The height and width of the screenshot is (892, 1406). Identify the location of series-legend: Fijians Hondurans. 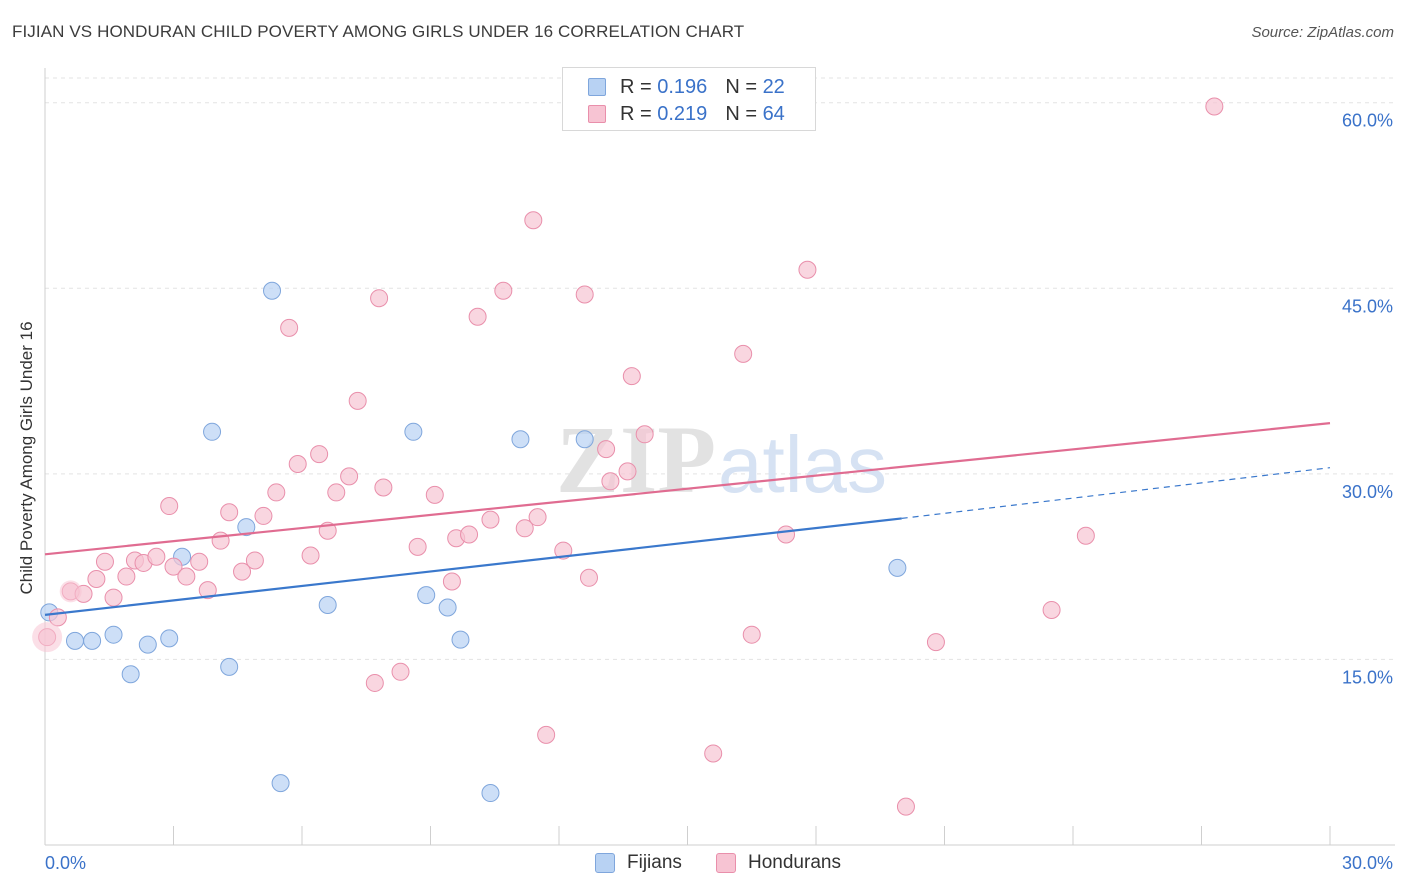
(703, 865).